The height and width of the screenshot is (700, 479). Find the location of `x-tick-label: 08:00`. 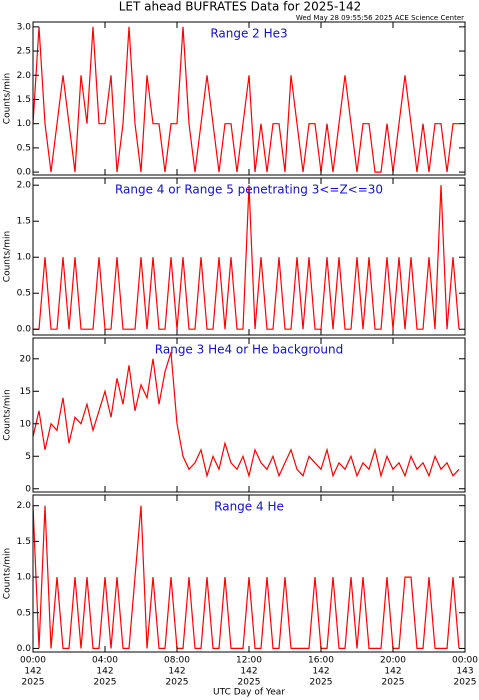

x-tick-label: 08:00 is located at coordinates (177, 661).